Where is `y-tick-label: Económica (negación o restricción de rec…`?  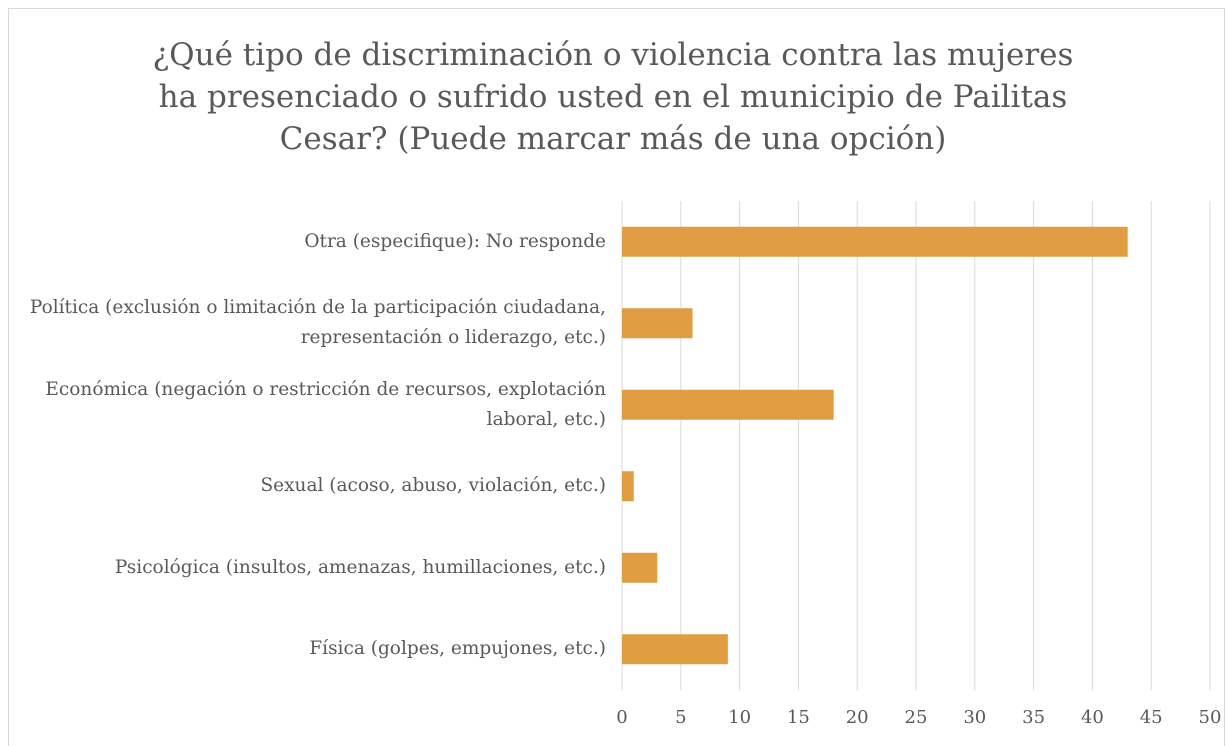 y-tick-label: Económica (negación o restricción de rec… is located at coordinates (325, 404).